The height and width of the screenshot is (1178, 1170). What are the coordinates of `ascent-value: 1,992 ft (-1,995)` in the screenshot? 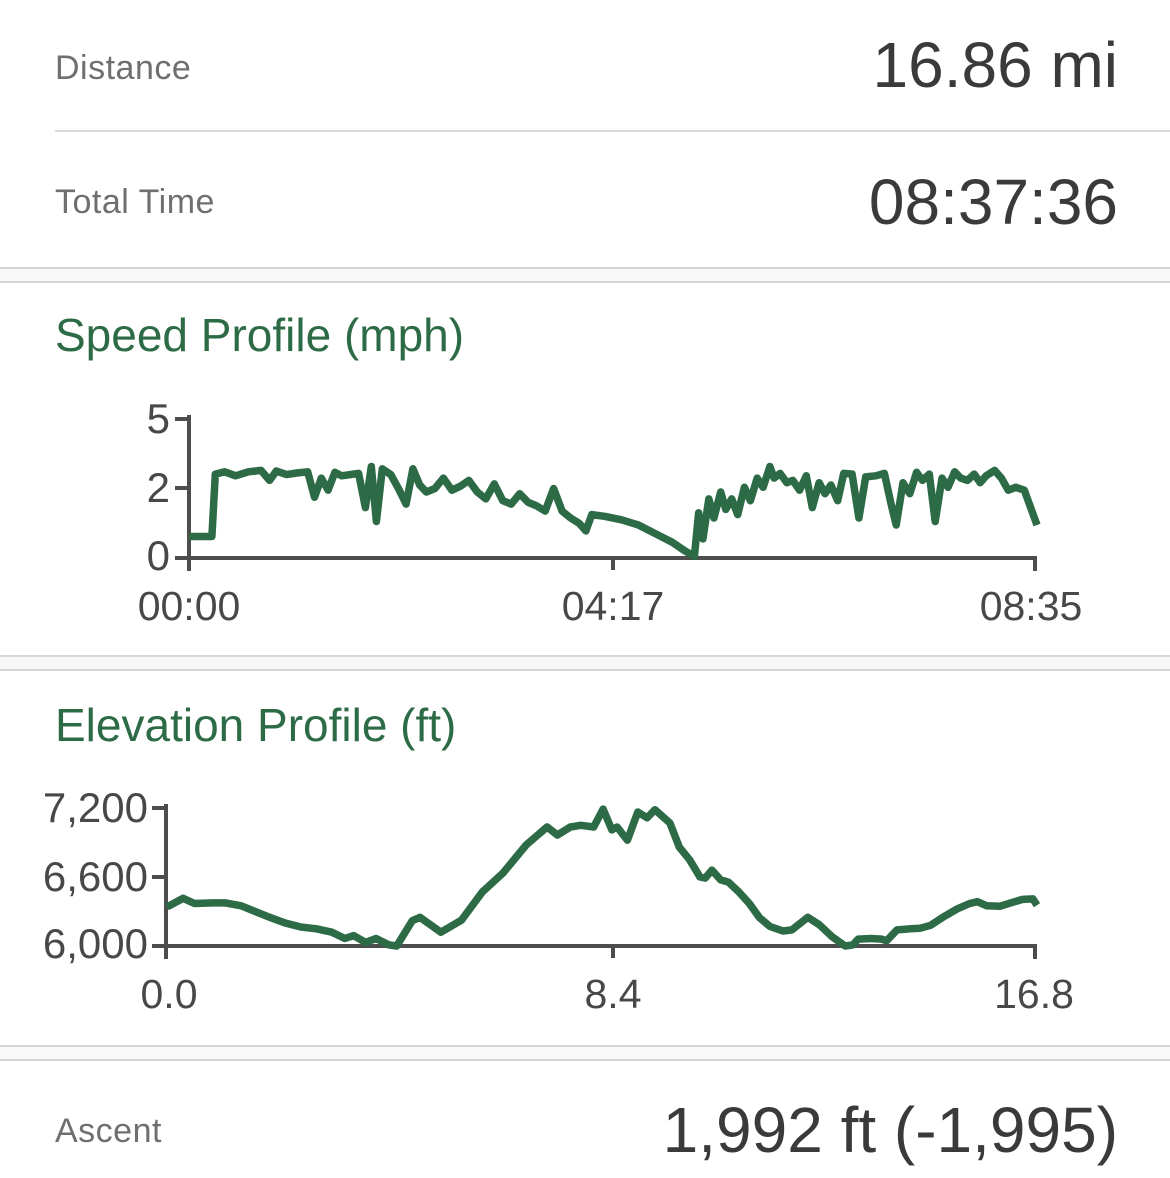 It's located at (890, 1130).